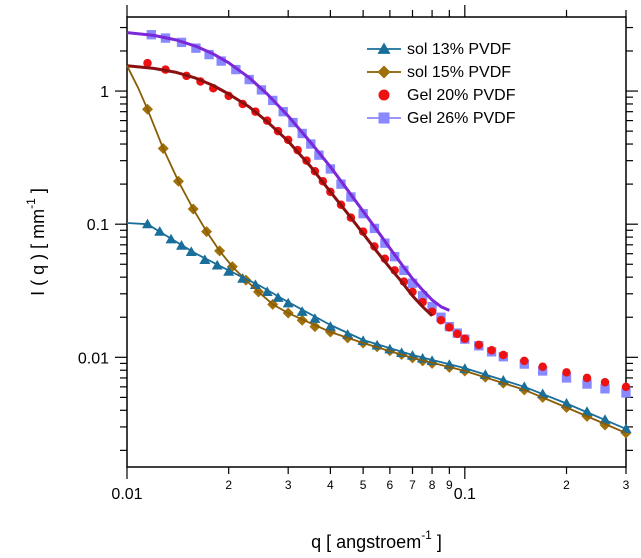 Image resolution: width=641 pixels, height=558 pixels. I want to click on x-axis-label-tail: ], so click(437, 542).